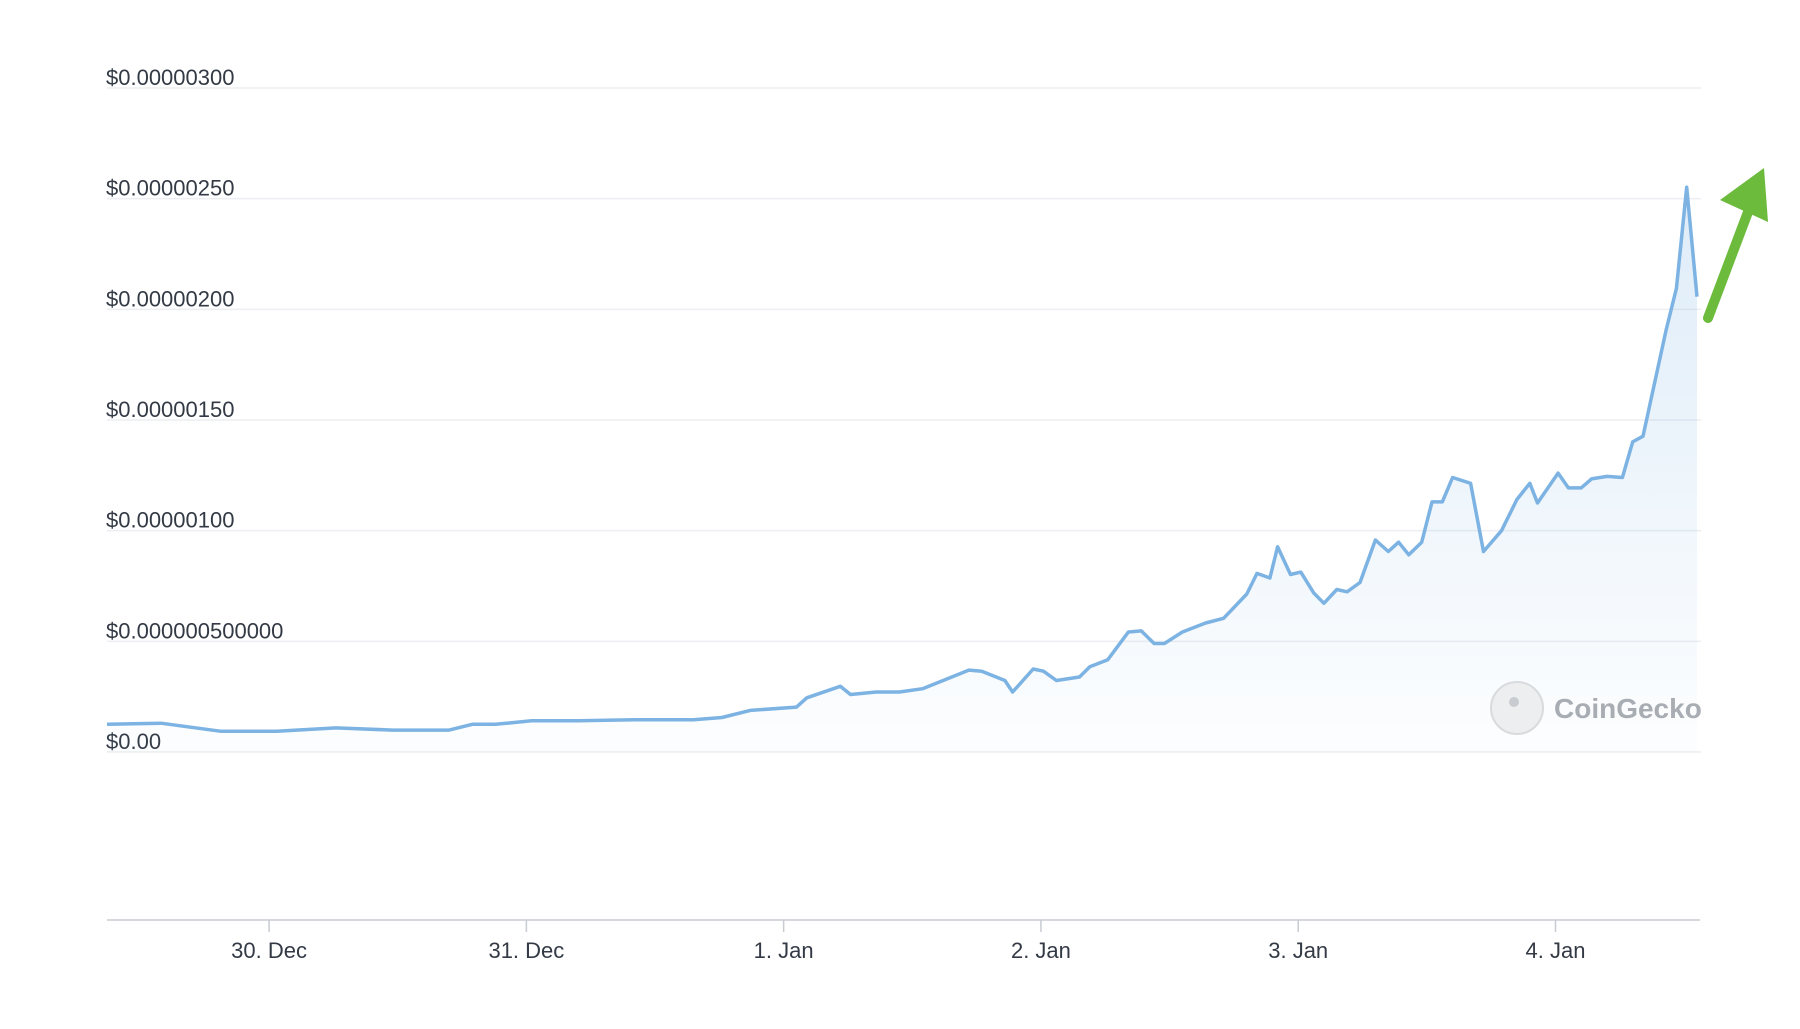 The height and width of the screenshot is (1029, 1800). Describe the element at coordinates (784, 950) in the screenshot. I see `x-tick-label: 1. Jan` at that location.